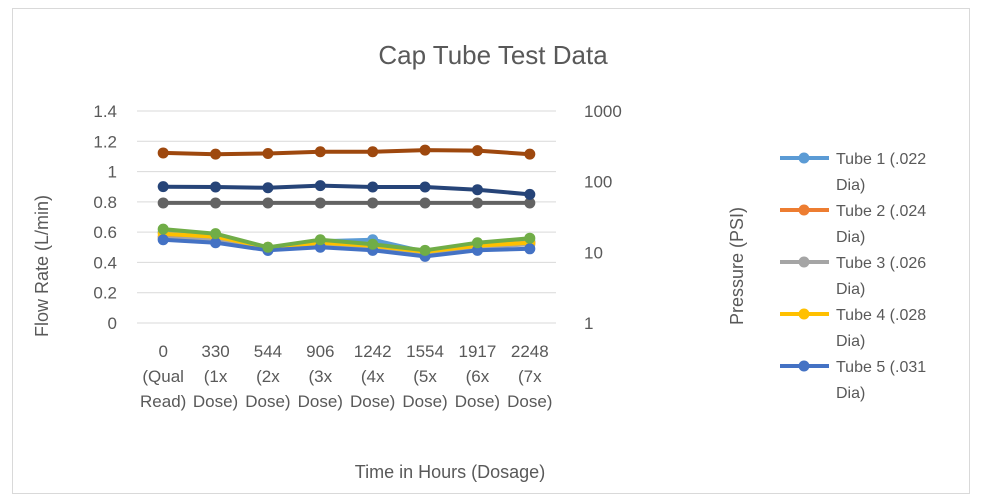  I want to click on legend-item: Tube 3 (.026 Dia), so click(853, 276).